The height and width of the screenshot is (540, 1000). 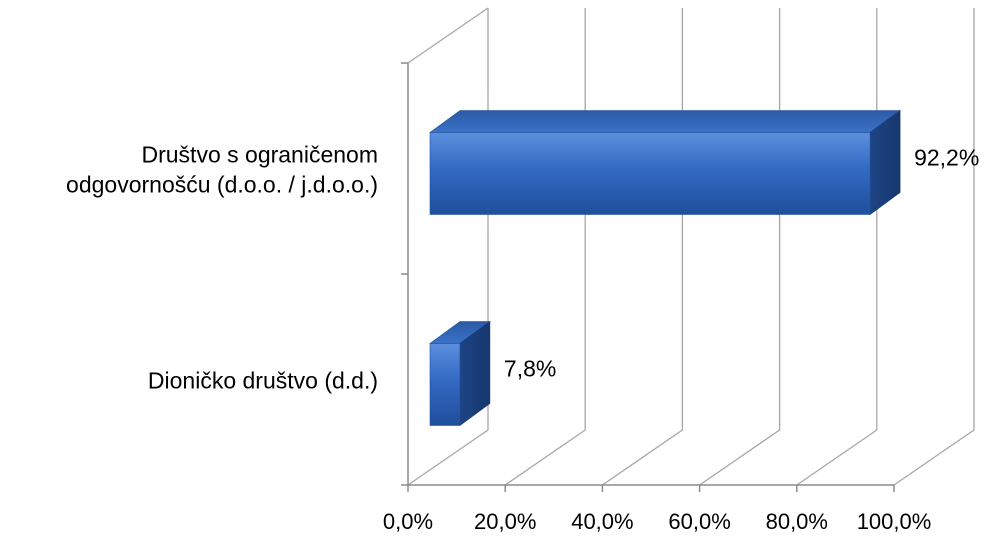 I want to click on data-label: 7,8%, so click(x=530, y=369).